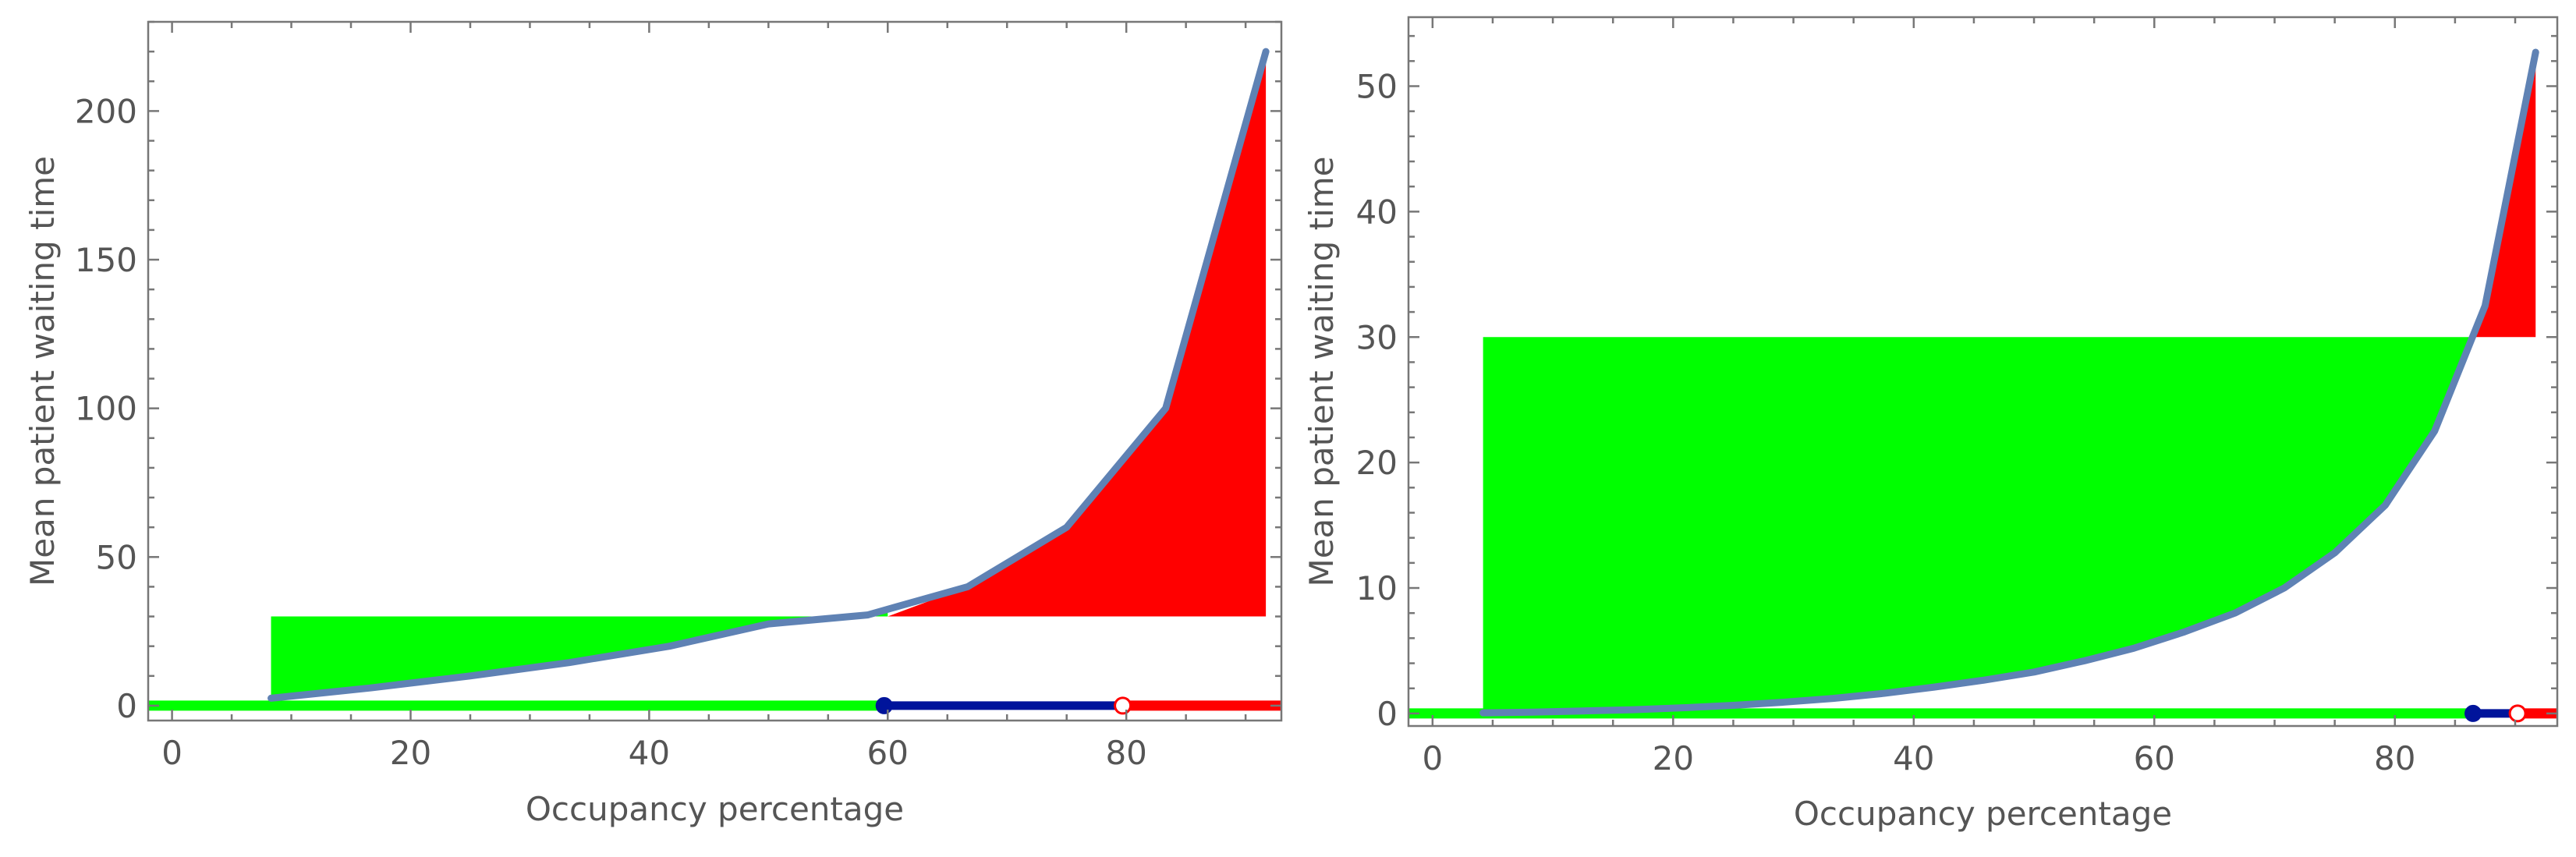 The image size is (2576, 857). Describe the element at coordinates (1377, 212) in the screenshot. I see `y-tick-label: 40` at that location.